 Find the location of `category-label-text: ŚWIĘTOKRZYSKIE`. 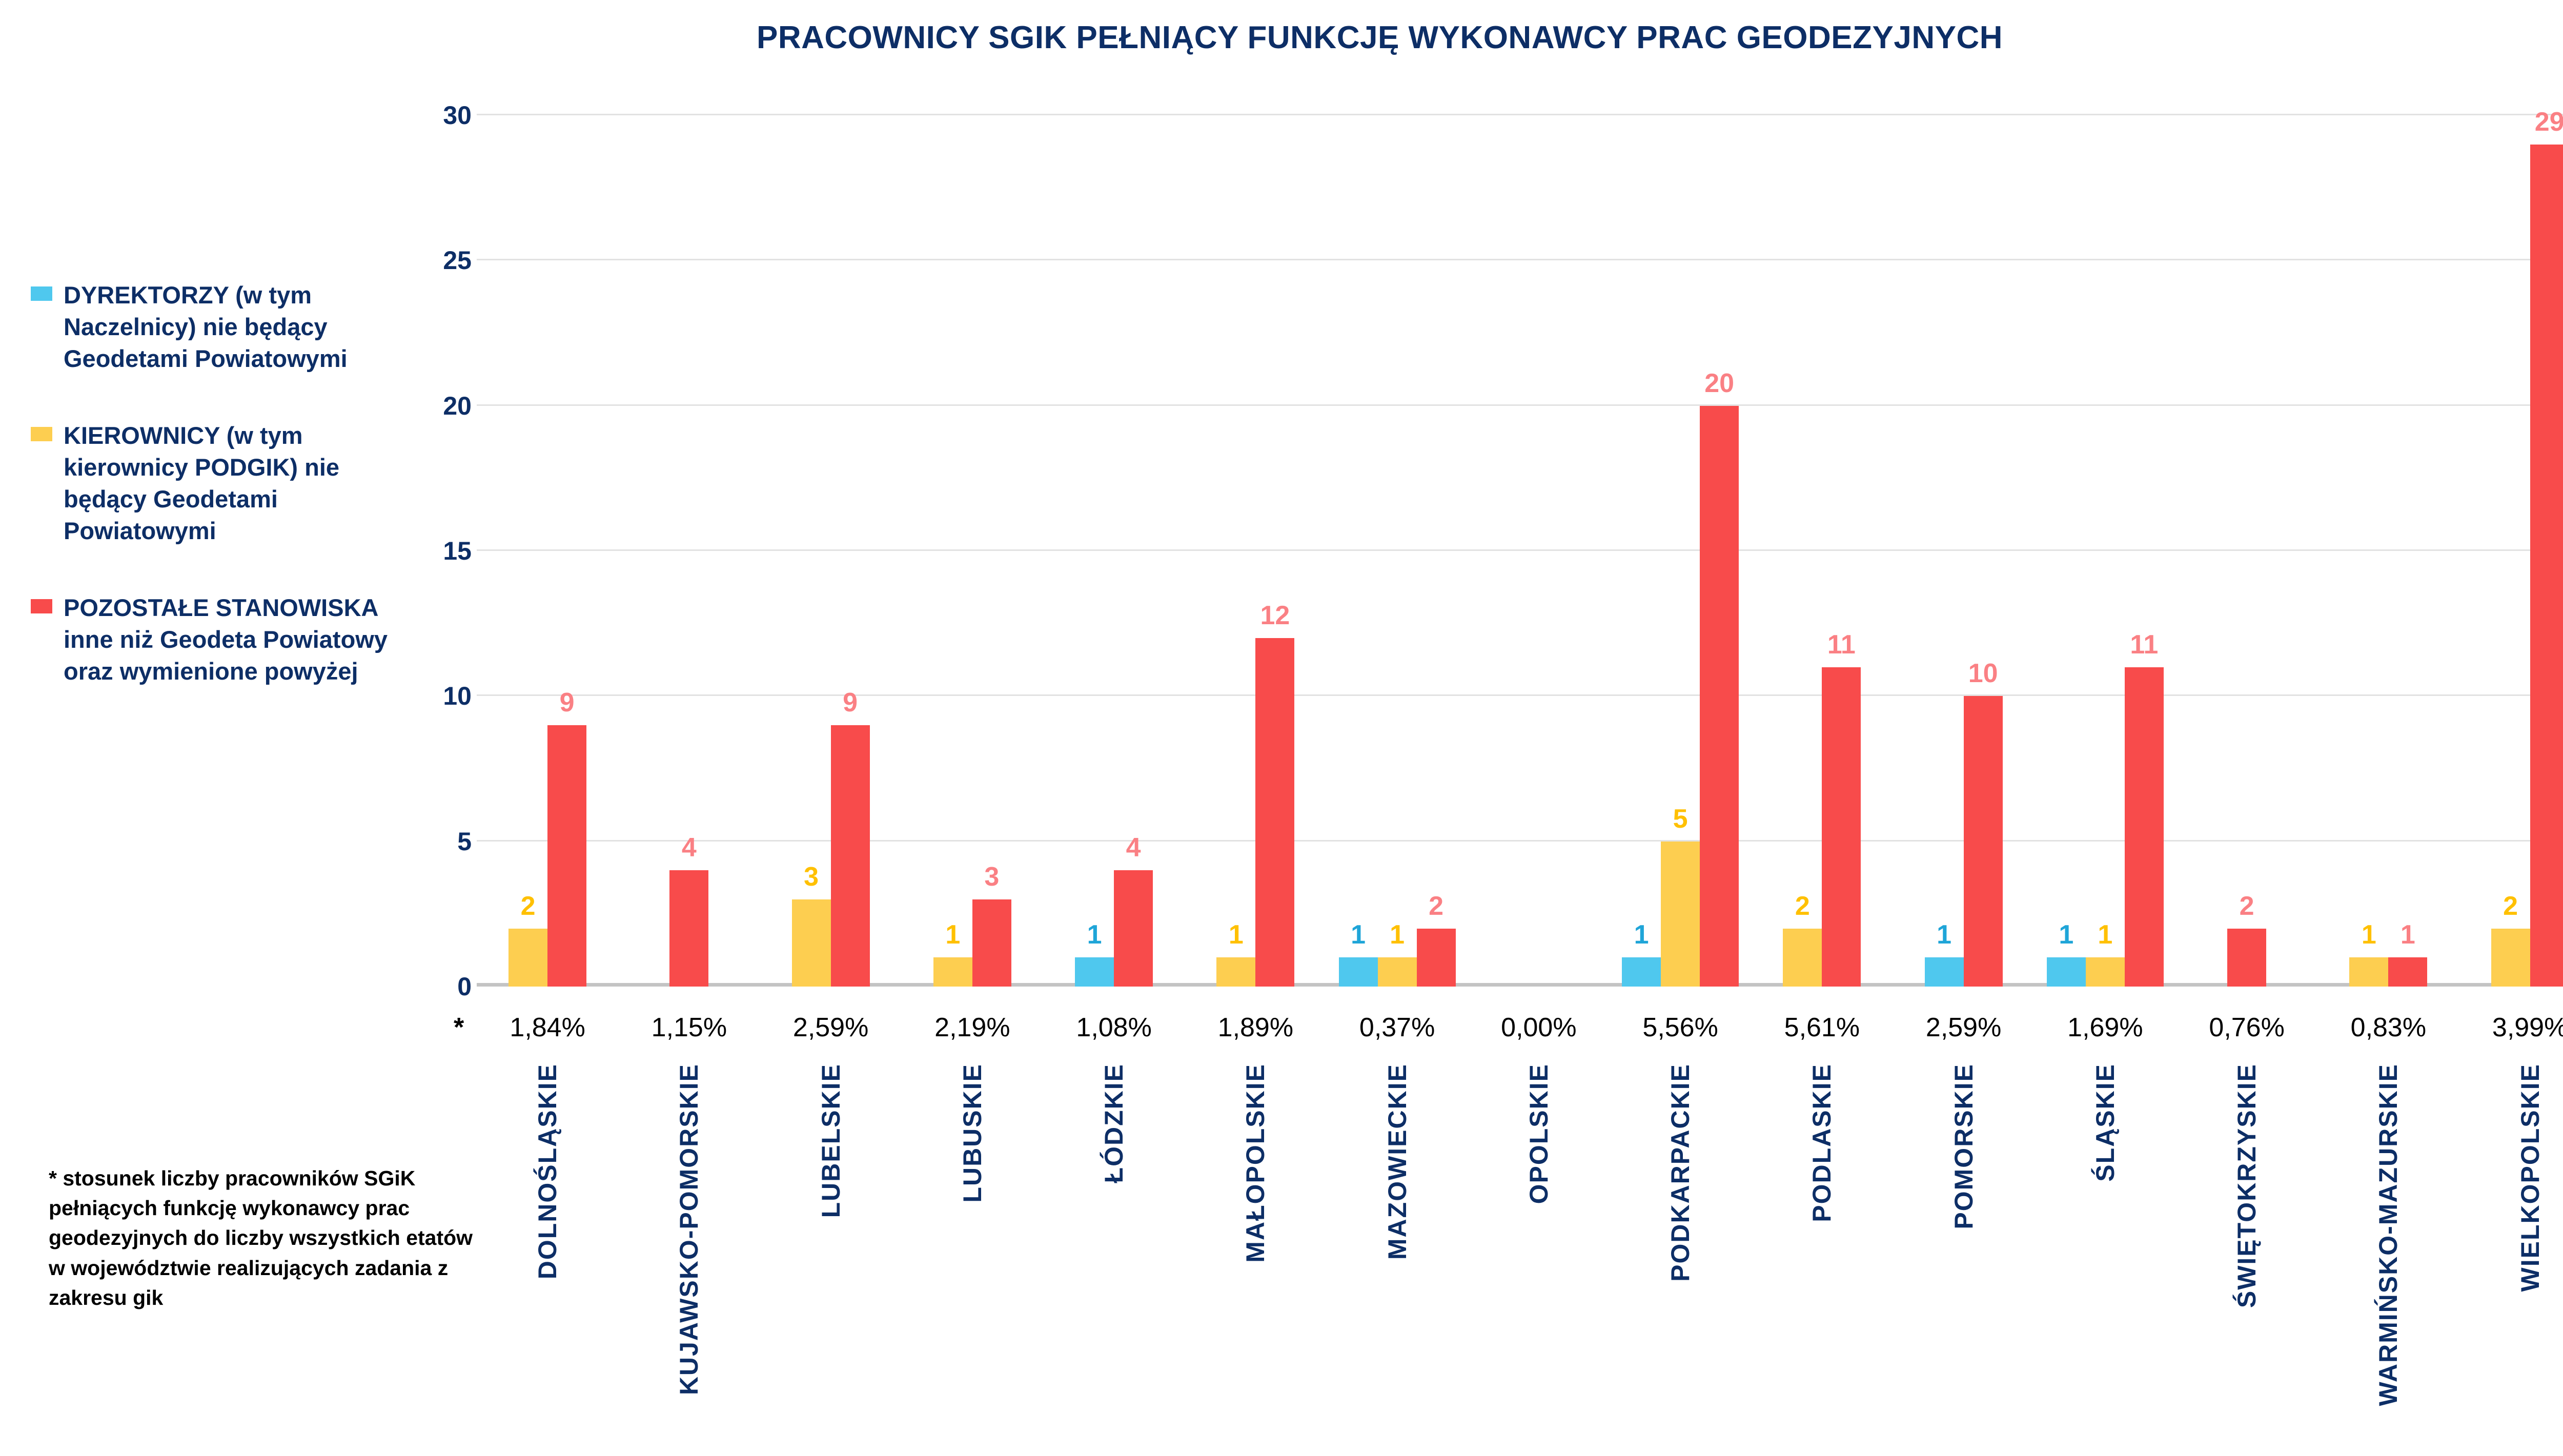

category-label-text: ŚWIĘTOKRZYSKIE is located at coordinates (2247, 1185).